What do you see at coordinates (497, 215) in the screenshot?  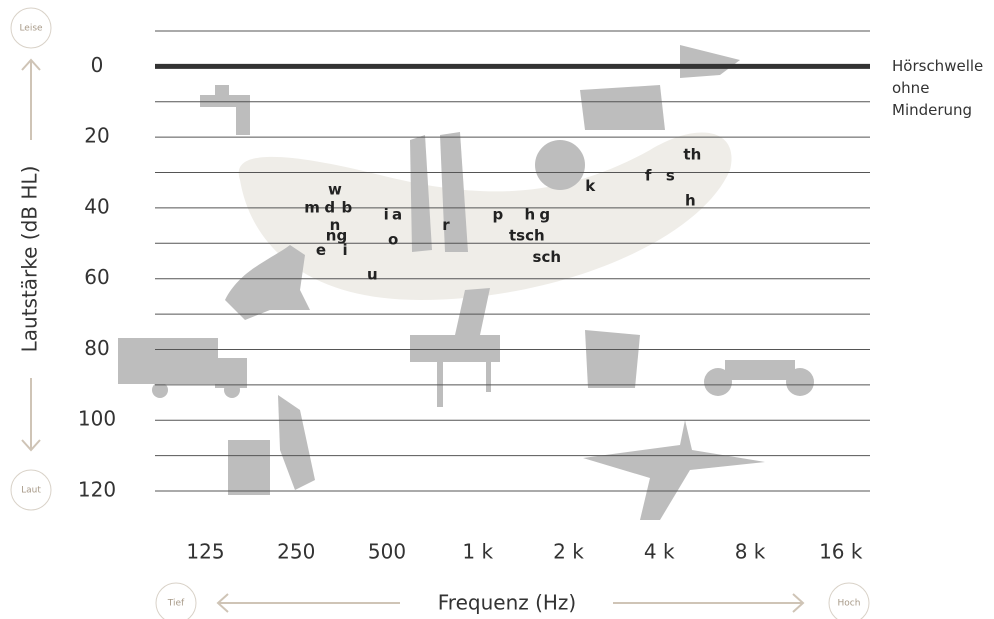 I see `speech-sound: p` at bounding box center [497, 215].